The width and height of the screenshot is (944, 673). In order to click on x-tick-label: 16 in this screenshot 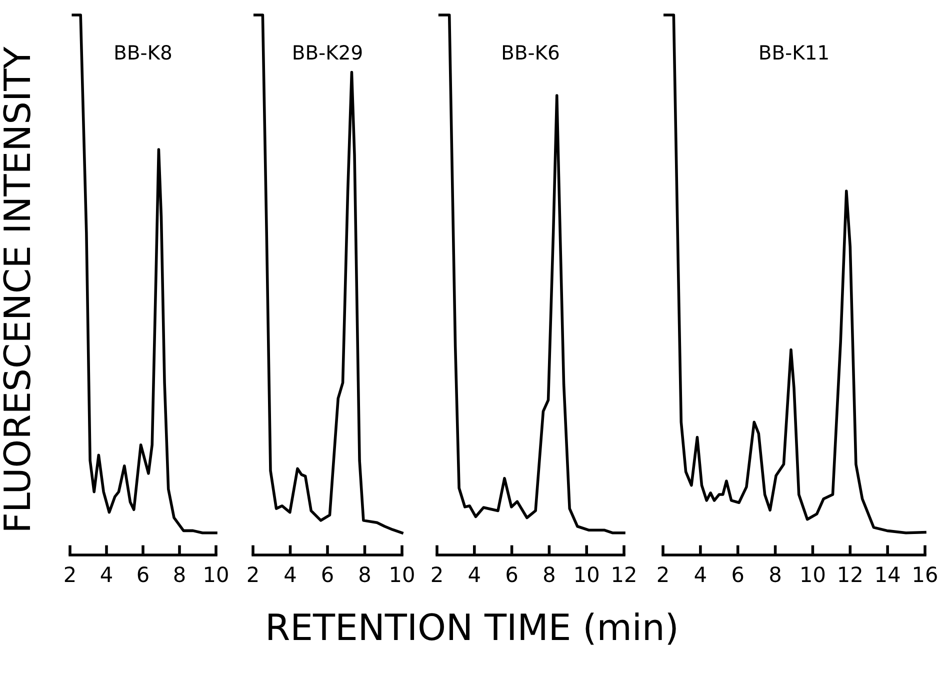, I will do `click(925, 574)`.